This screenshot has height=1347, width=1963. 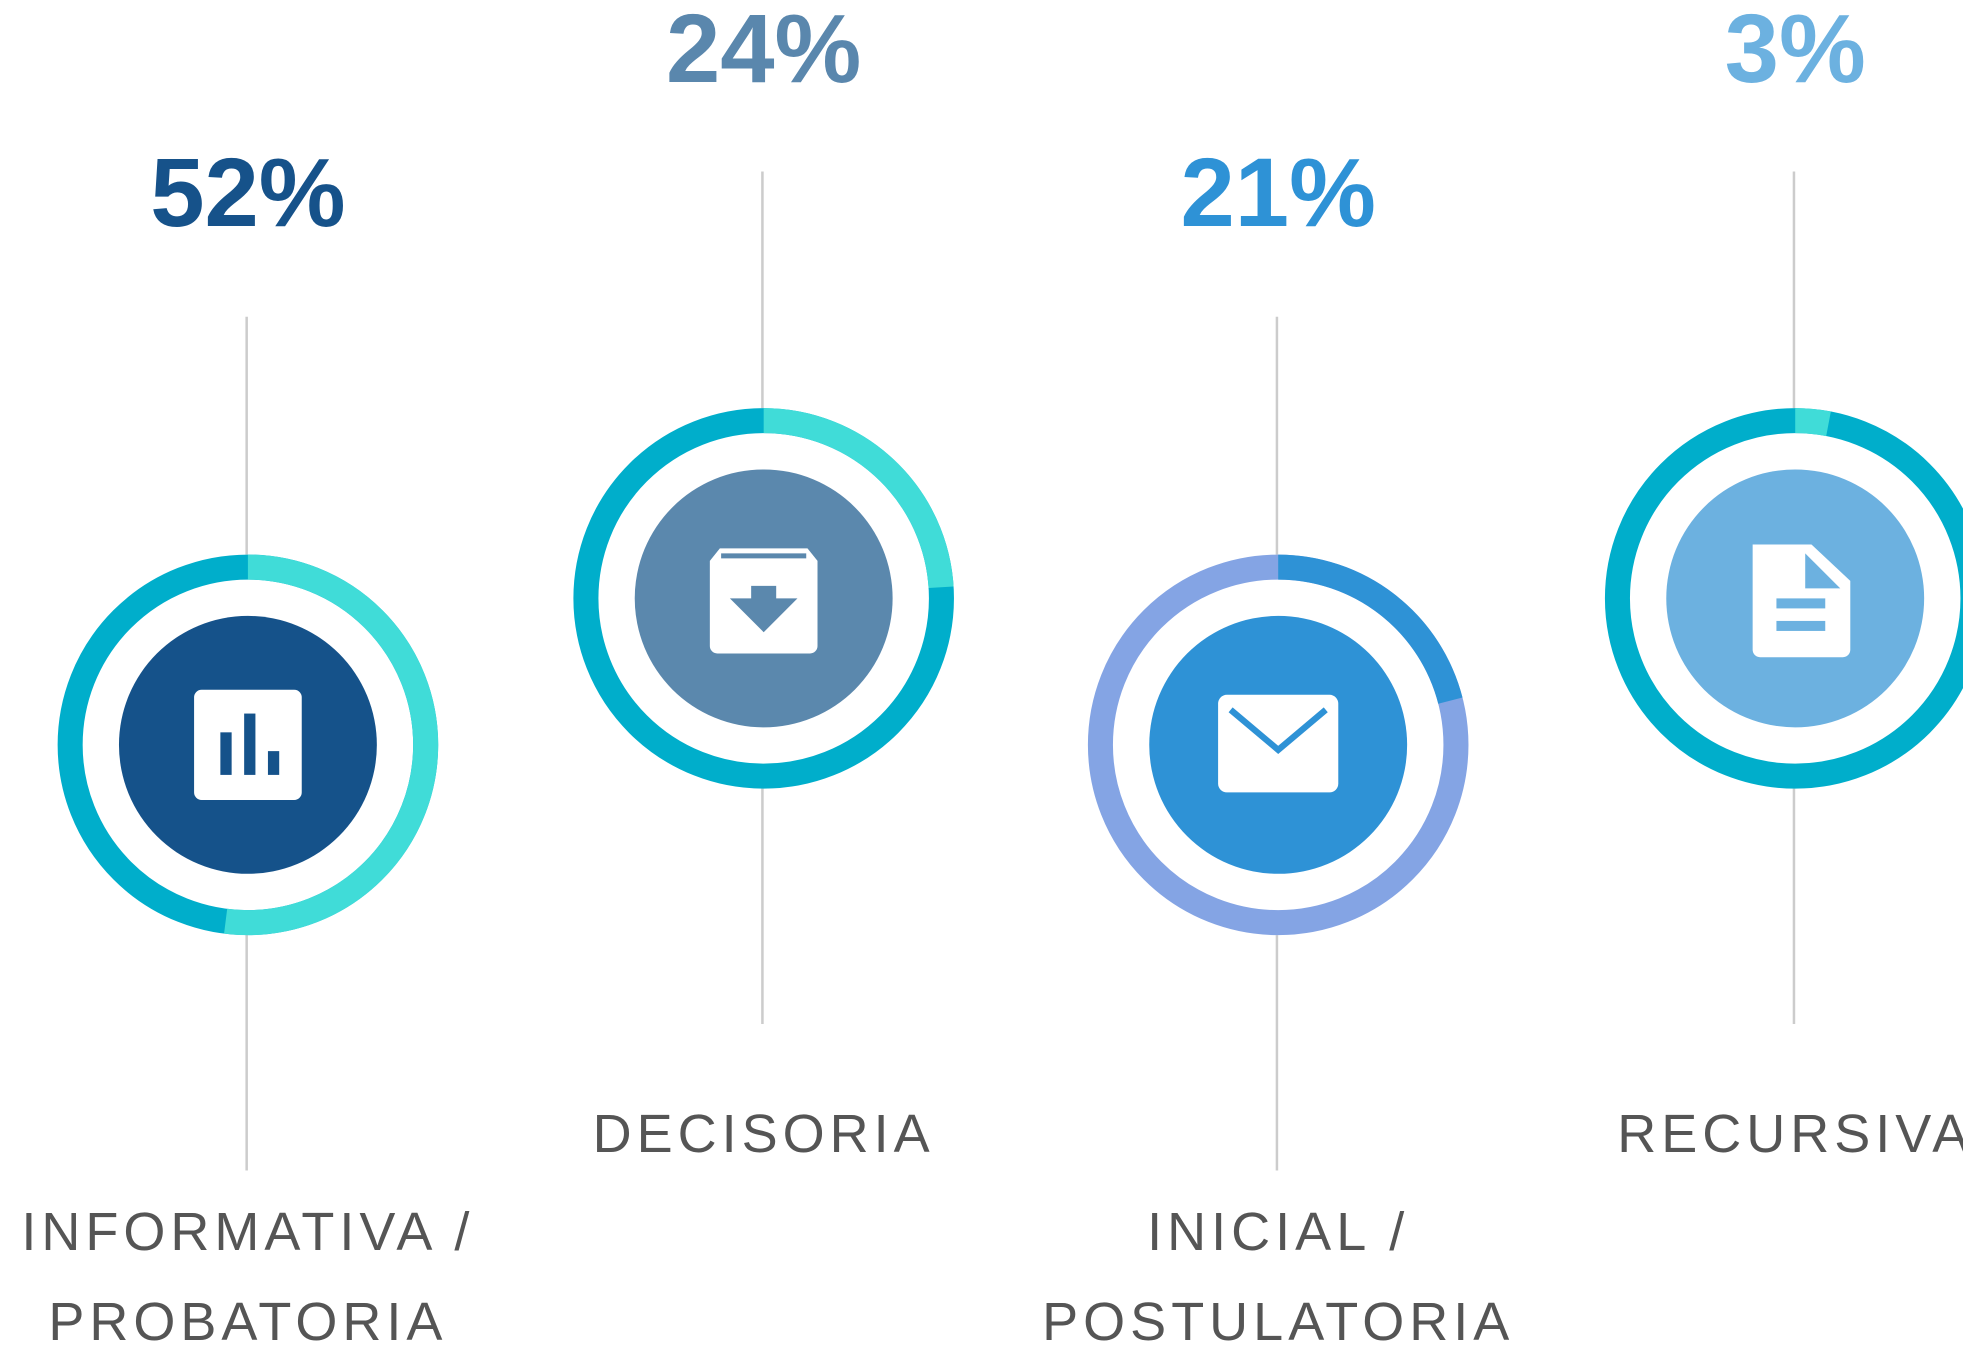 I want to click on percentage-label: 52%, so click(x=247, y=192).